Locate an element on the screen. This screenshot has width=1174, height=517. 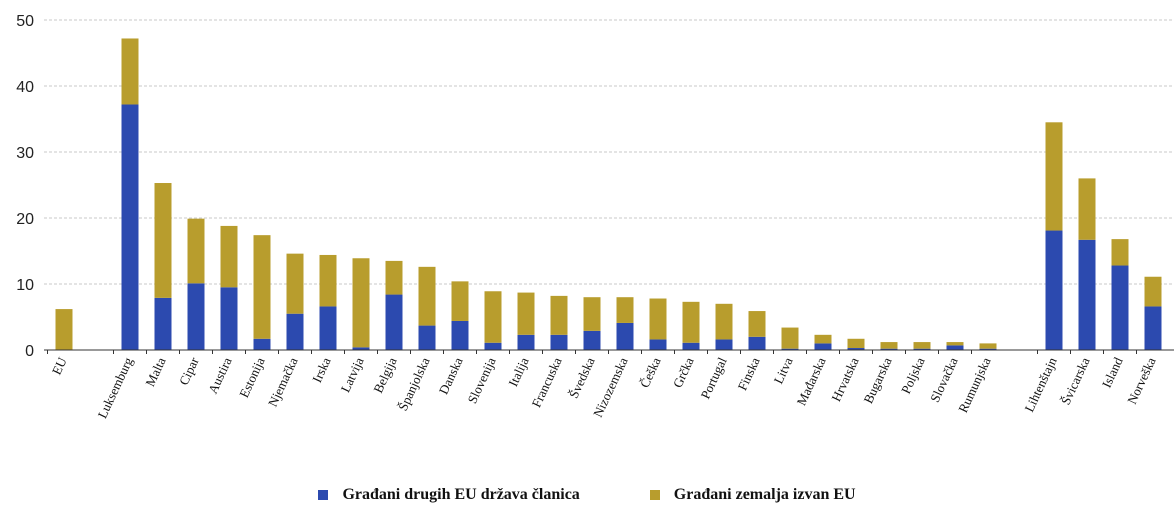
x-tick-label: Slovačka is located at coordinates (944, 380).